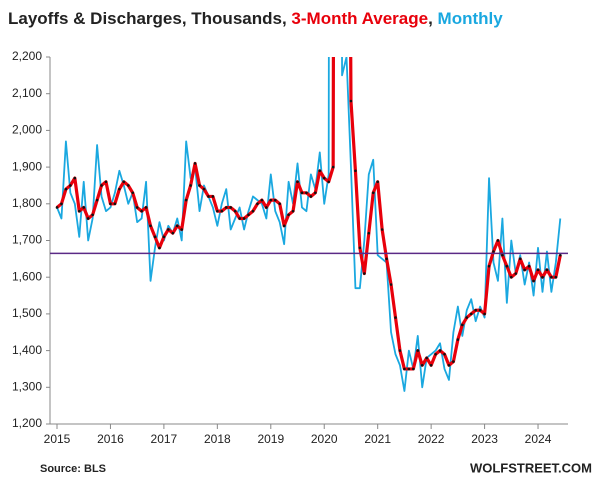  I want to click on y-tick-label: 1,700, so click(27, 240).